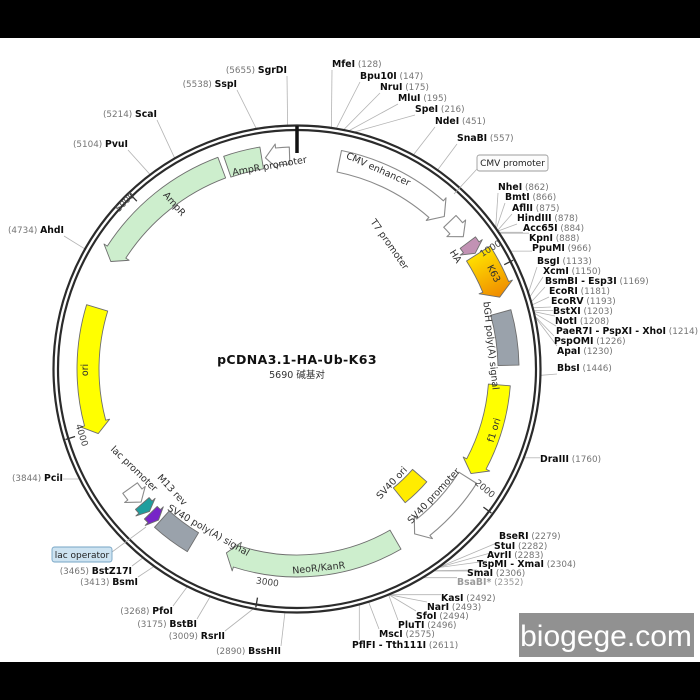  I want to click on plasmid-size: 5690 碱基对, so click(297, 375).